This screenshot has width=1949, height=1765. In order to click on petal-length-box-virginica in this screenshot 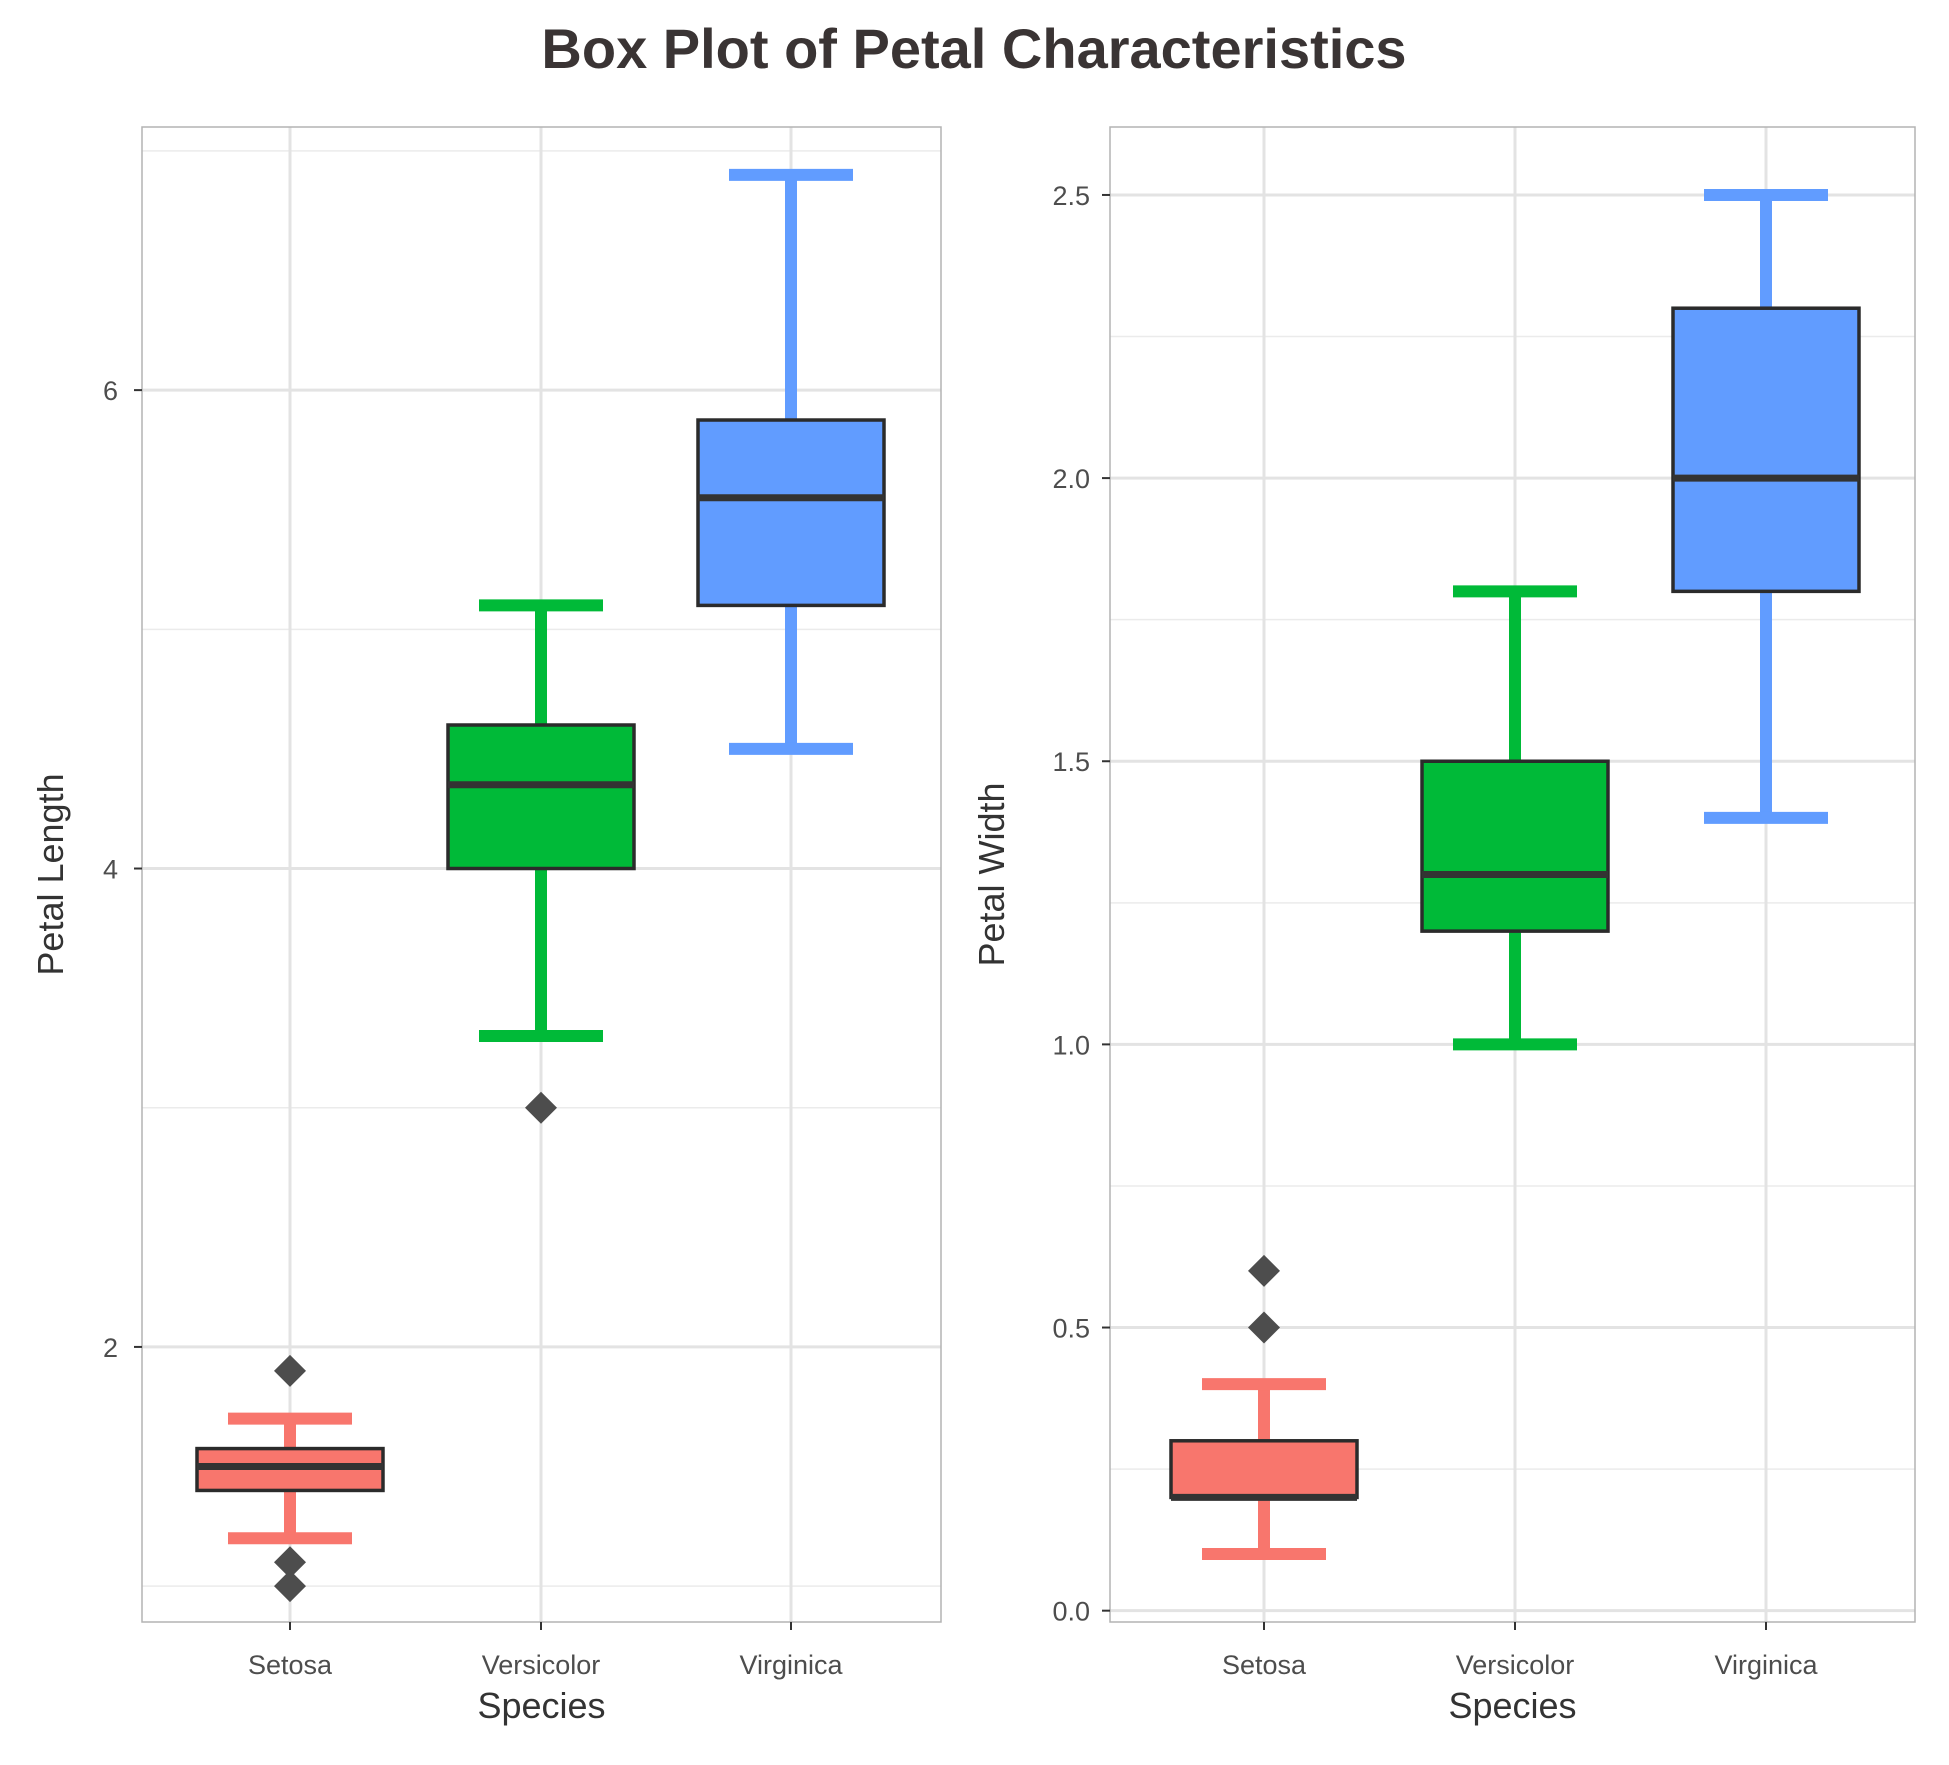, I will do `click(791, 461)`.